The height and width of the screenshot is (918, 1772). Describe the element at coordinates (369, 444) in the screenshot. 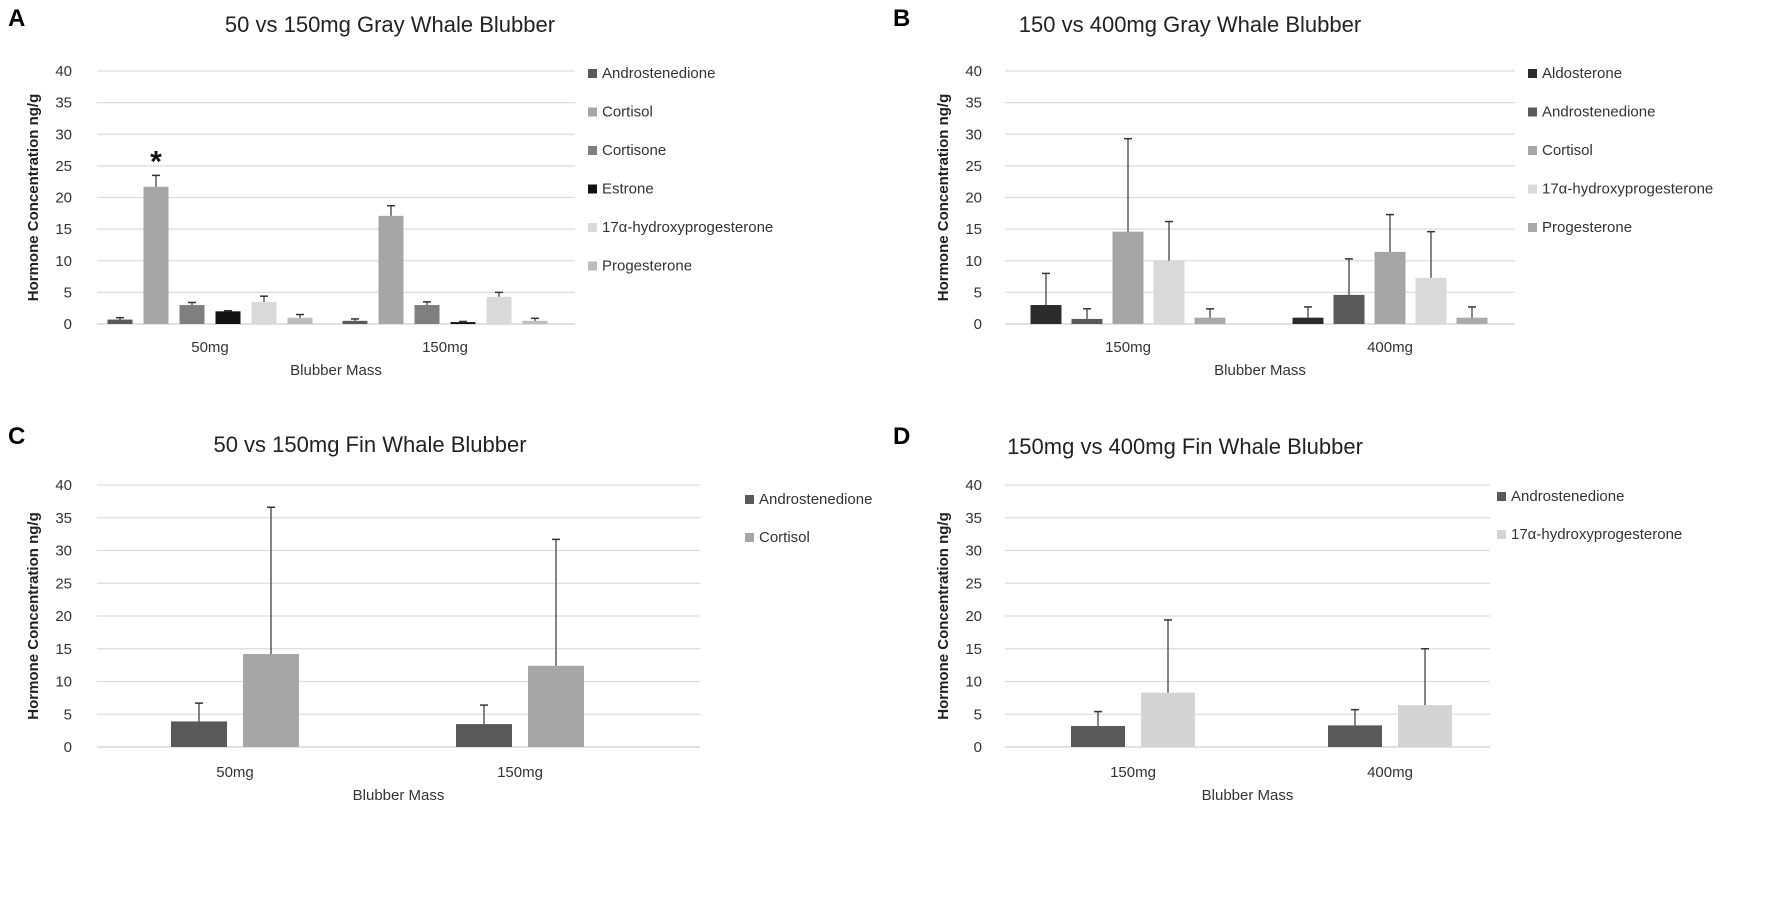

I see `chart-title: 50 vs 150mg Fin Whale Blubber` at that location.